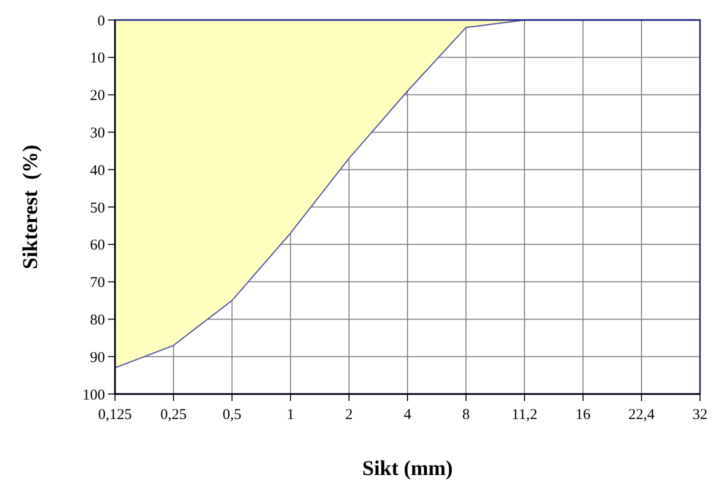 The width and height of the screenshot is (714, 486). I want to click on y-tick-label: 40, so click(97, 170).